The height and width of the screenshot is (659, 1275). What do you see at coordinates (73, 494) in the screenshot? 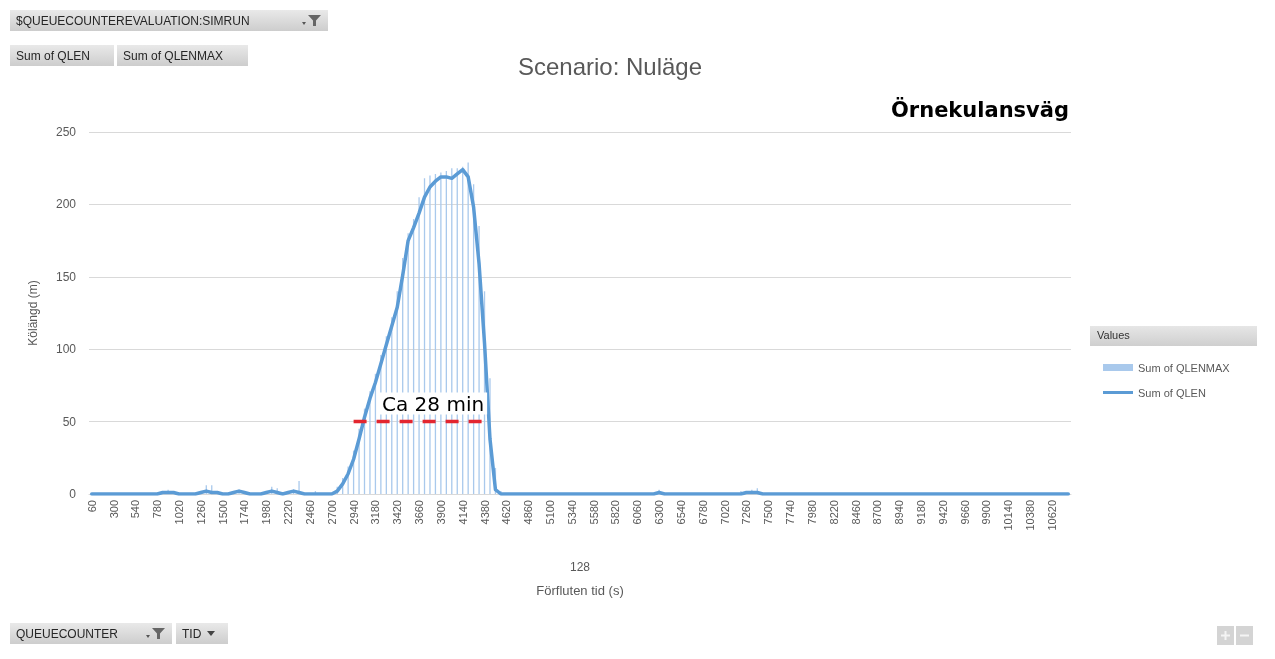
I see `y-tick-label: 0` at bounding box center [73, 494].